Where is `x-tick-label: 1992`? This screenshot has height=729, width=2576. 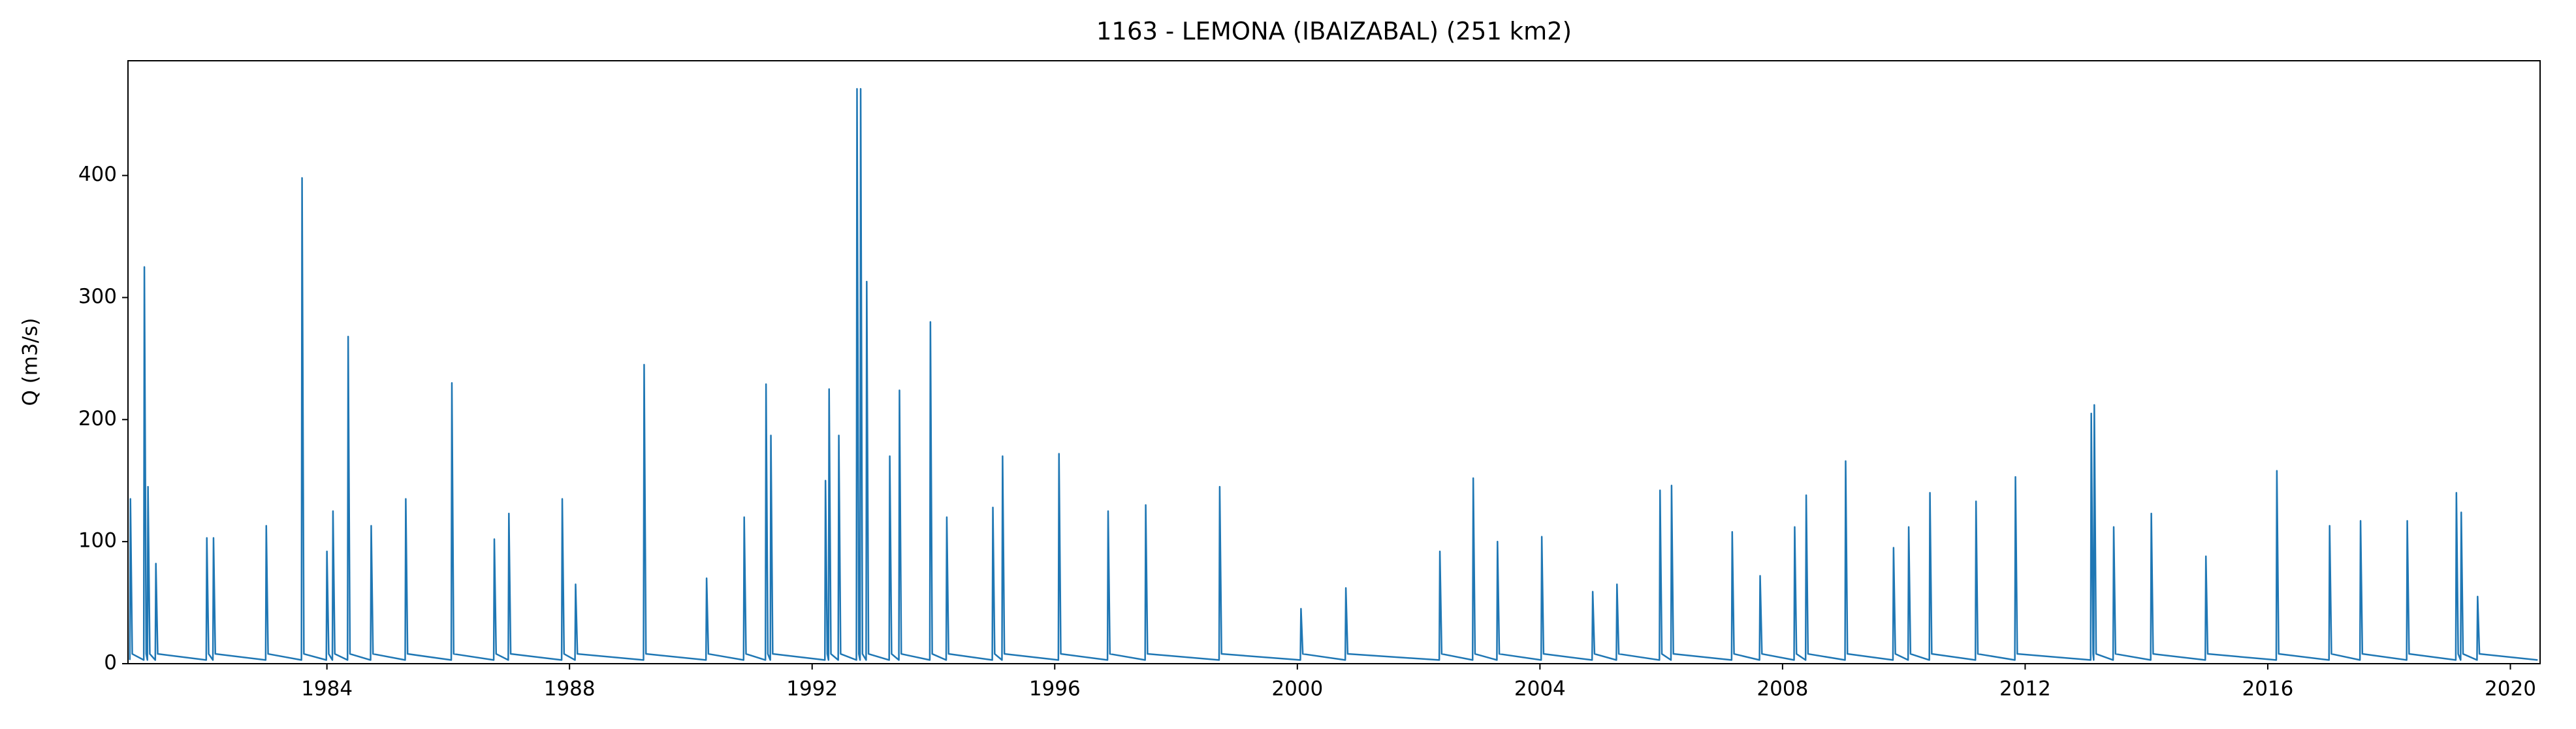 x-tick-label: 1992 is located at coordinates (812, 689).